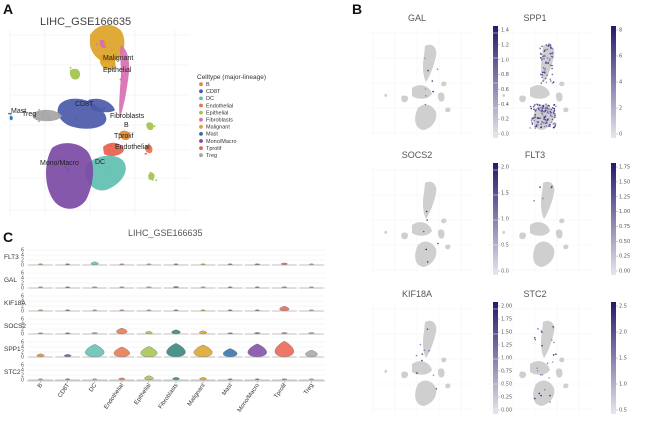  What do you see at coordinates (505, 45) in the screenshot?
I see `colorbar-tick-label: 1.2` at bounding box center [505, 45].